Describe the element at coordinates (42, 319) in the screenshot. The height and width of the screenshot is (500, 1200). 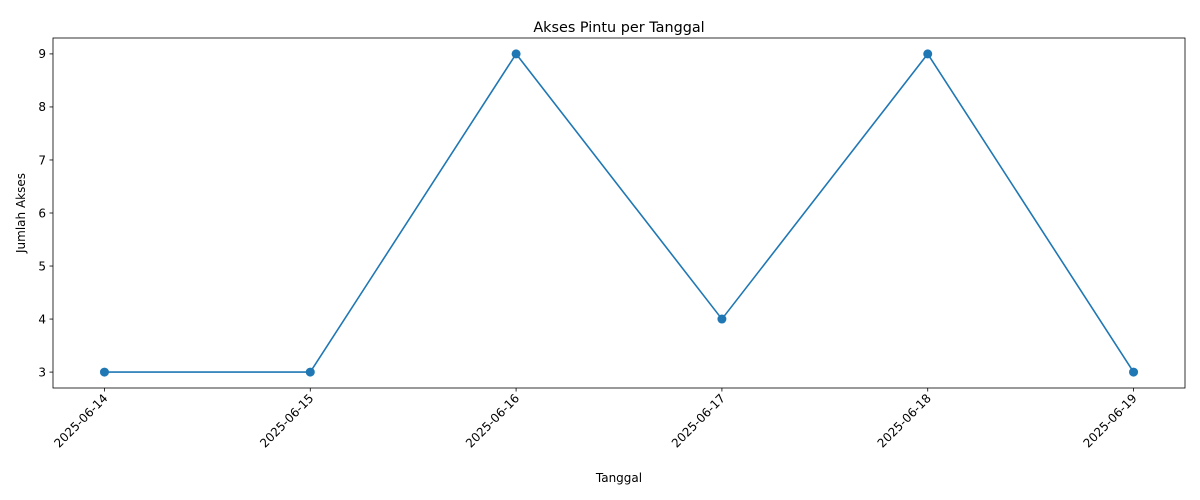
I see `y-tick-label: 4` at that location.